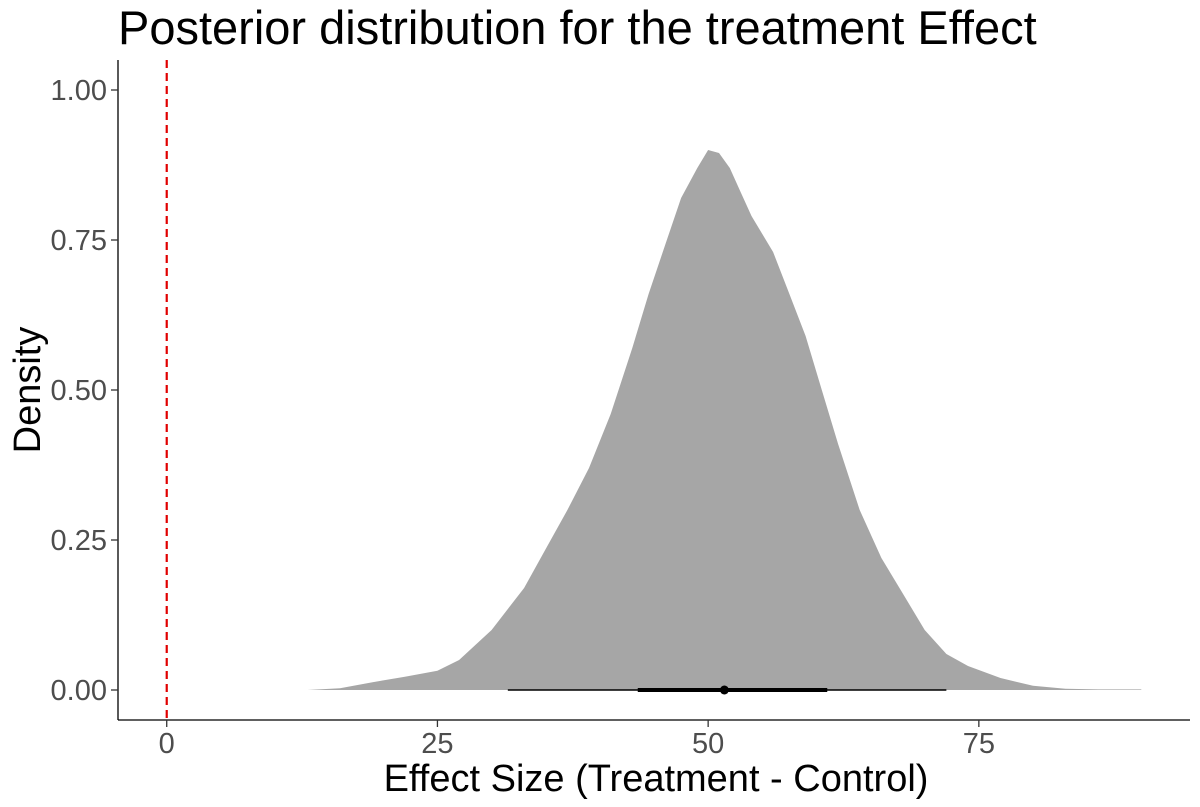  What do you see at coordinates (28, 390) in the screenshot?
I see `y-axis-title: Density` at bounding box center [28, 390].